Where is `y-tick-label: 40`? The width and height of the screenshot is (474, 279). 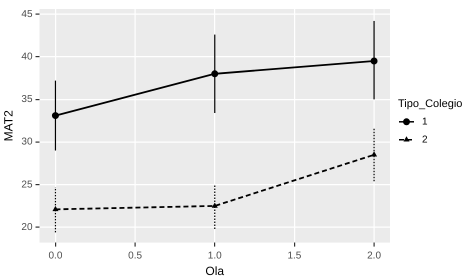
y-tick-label: 40 is located at coordinates (27, 56).